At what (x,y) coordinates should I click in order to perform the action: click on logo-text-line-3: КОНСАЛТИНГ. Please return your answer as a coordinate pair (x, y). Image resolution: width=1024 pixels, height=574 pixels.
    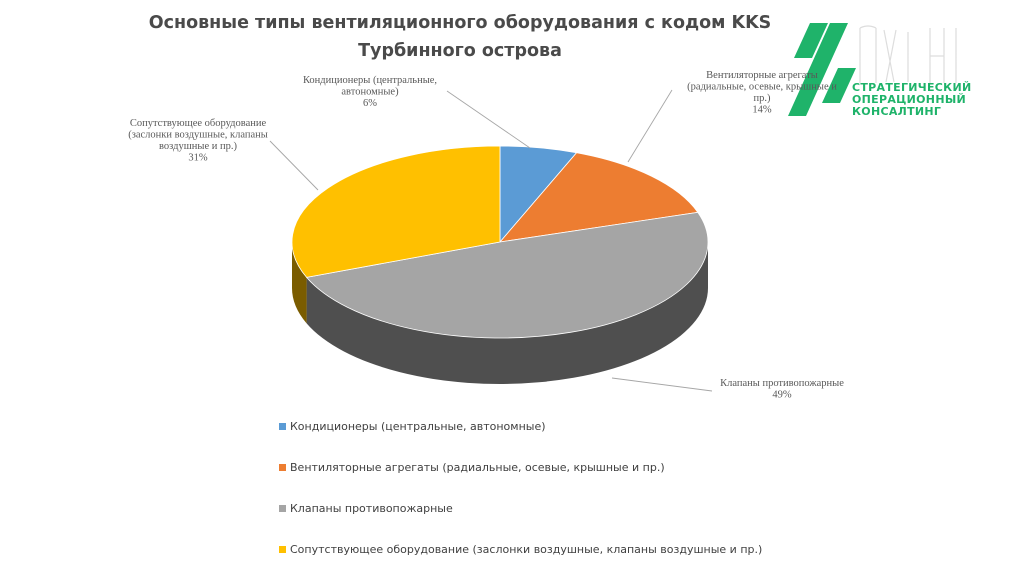
    Looking at the image, I should click on (897, 111).